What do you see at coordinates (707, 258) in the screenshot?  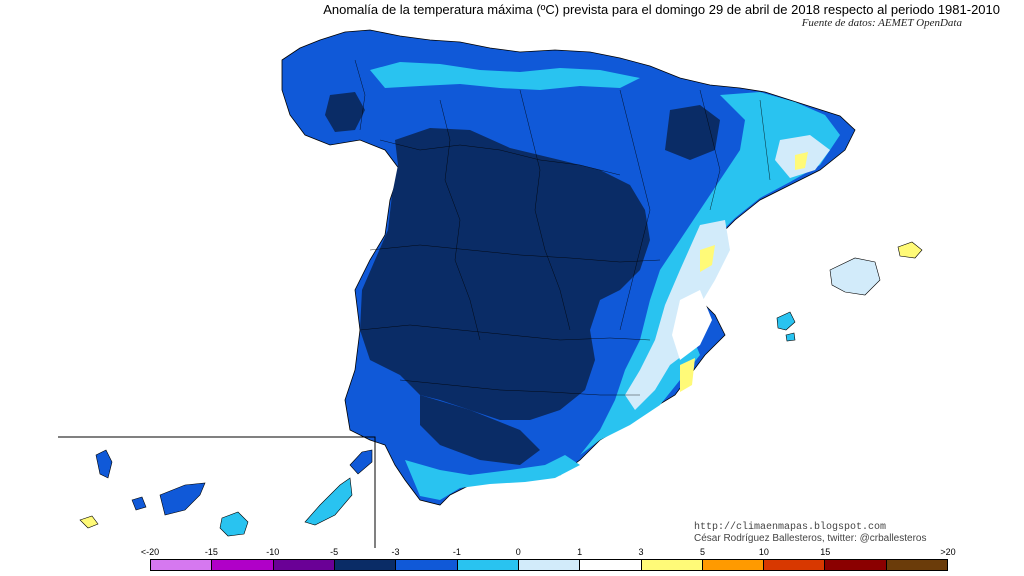 I see `warm-spot-valencia` at bounding box center [707, 258].